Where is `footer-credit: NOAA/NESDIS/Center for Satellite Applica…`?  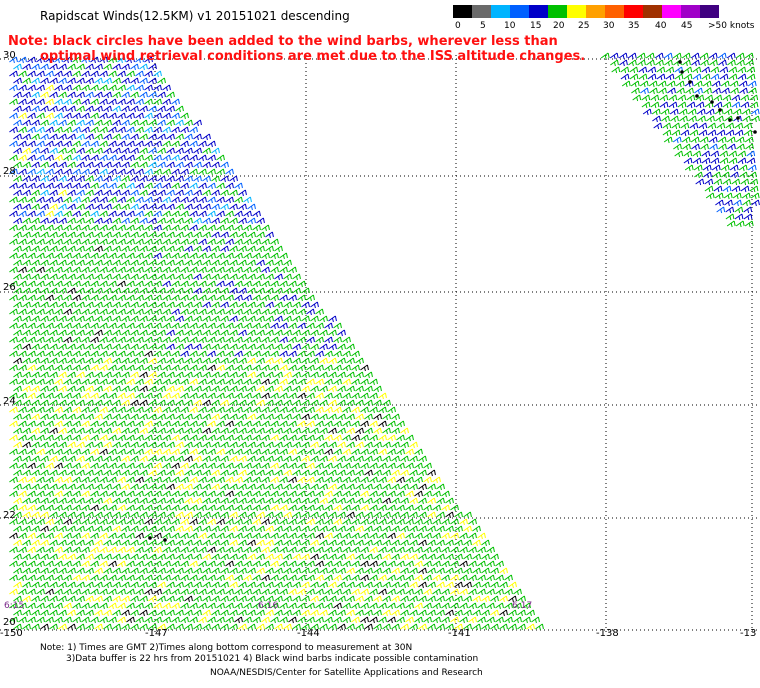
footer-credit: NOAA/NESDIS/Center for Satellite Applica… is located at coordinates (346, 673).